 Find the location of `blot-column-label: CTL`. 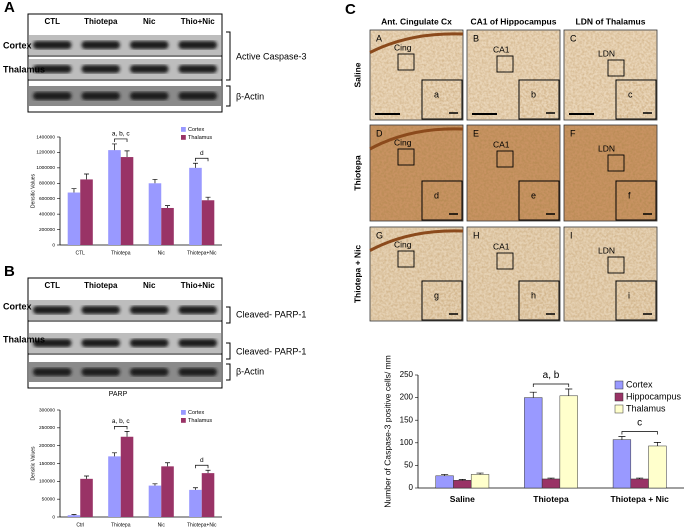

blot-column-label: CTL is located at coordinates (52, 285).